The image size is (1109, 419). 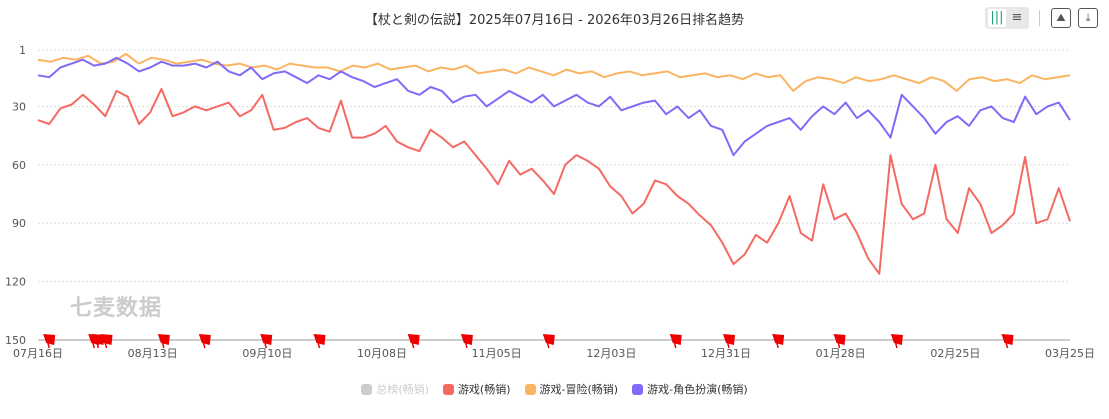 I want to click on x-tick-label: 12月31日, so click(x=726, y=353).